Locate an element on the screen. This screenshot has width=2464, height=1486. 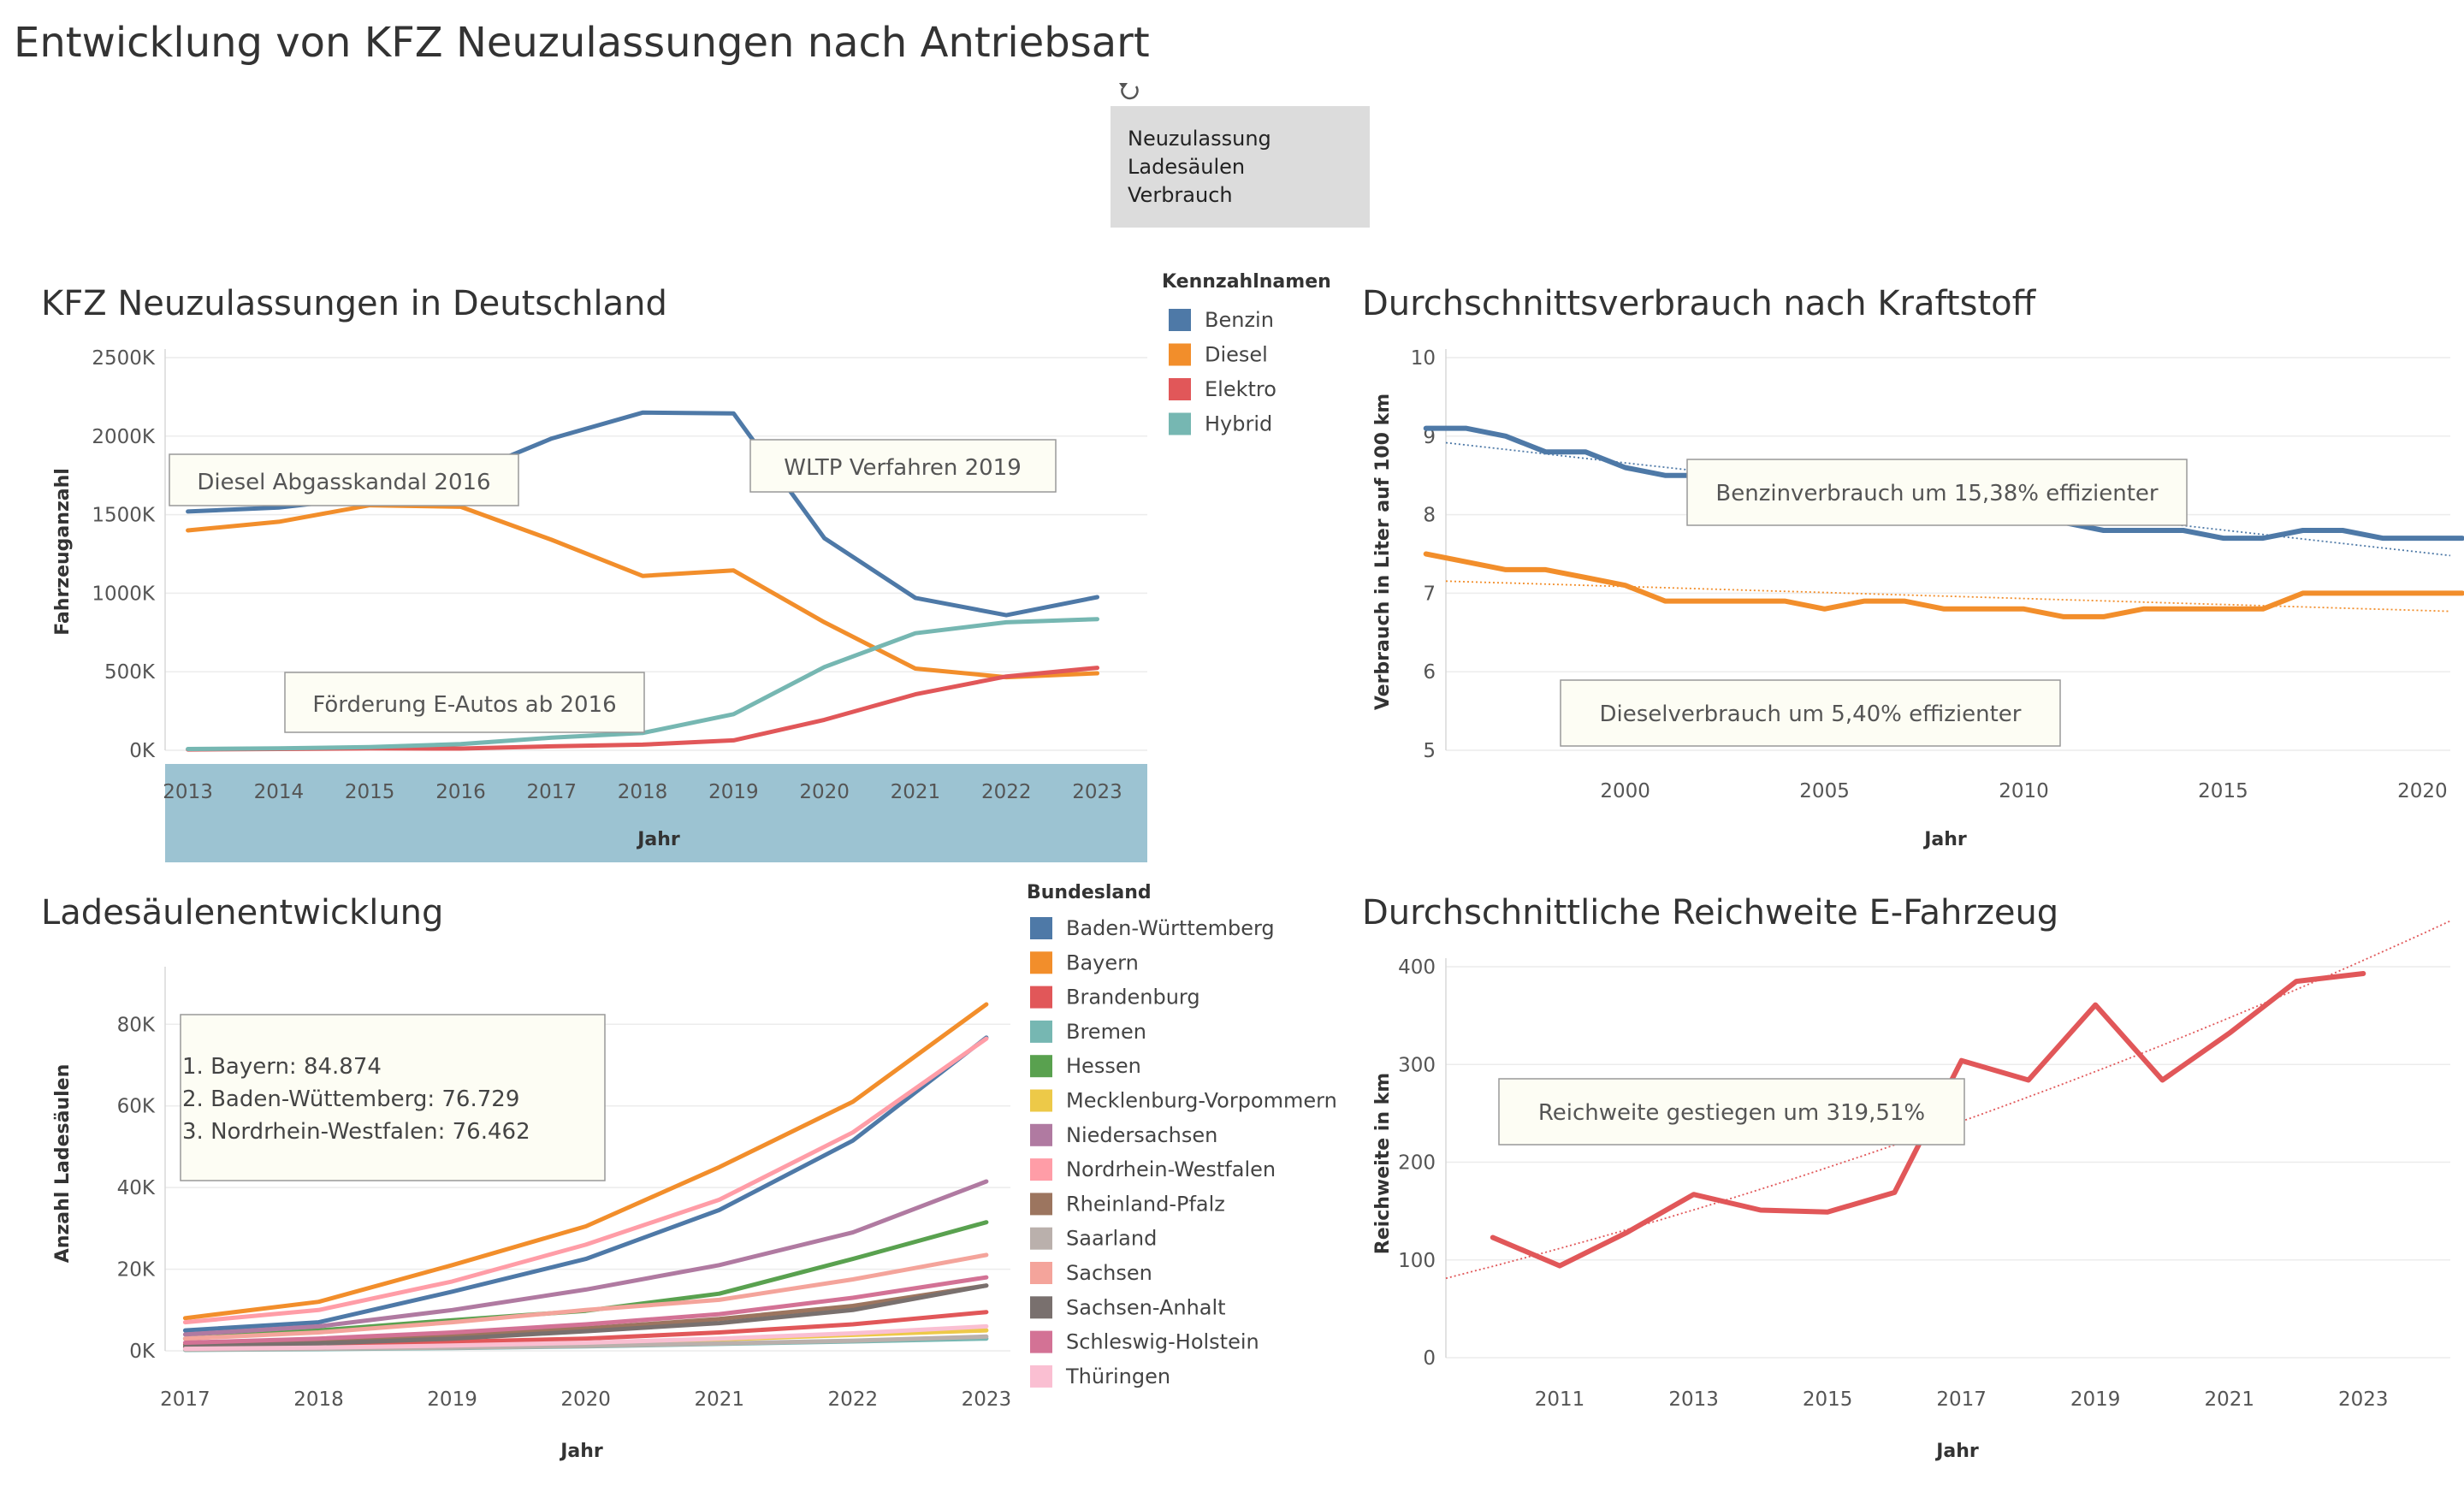
y-tick-label: 10 is located at coordinates (1423, 358).